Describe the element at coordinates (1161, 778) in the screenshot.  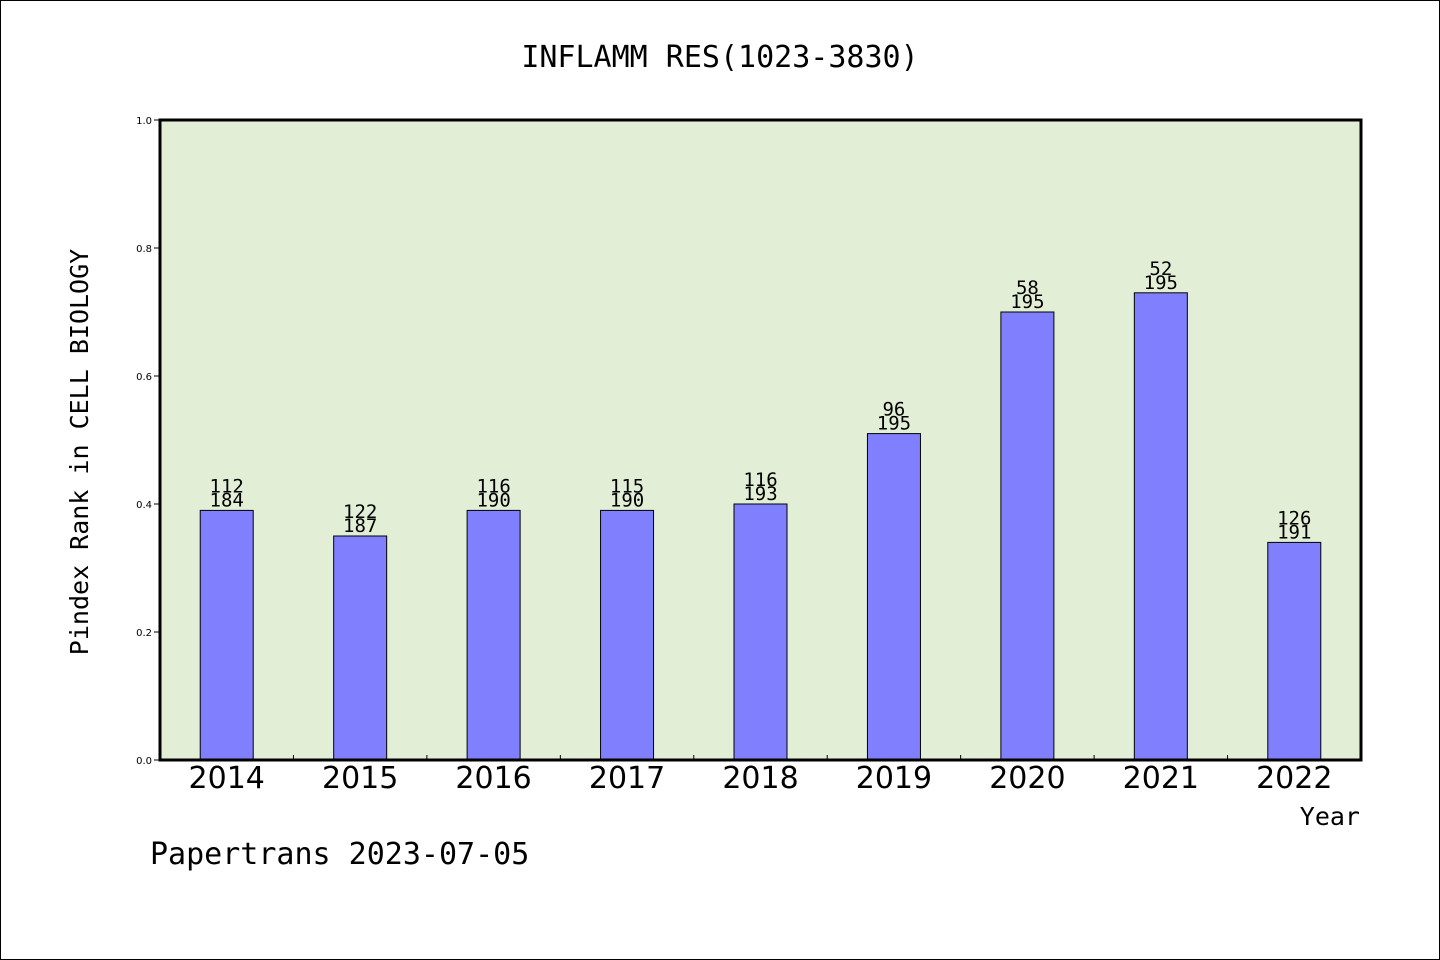
I see `x-tick-label: 2021` at that location.